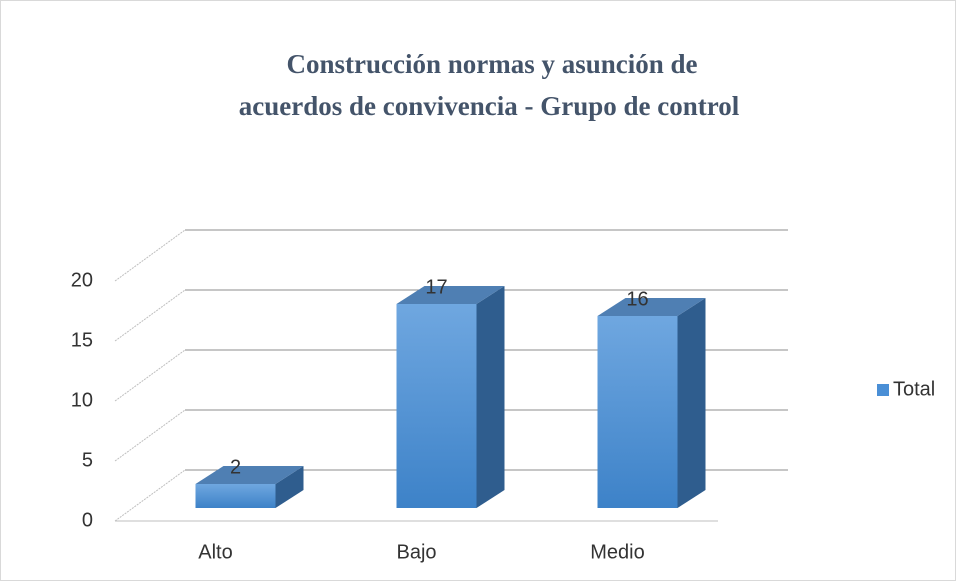  What do you see at coordinates (82, 400) in the screenshot?
I see `y-tick-label: 10` at bounding box center [82, 400].